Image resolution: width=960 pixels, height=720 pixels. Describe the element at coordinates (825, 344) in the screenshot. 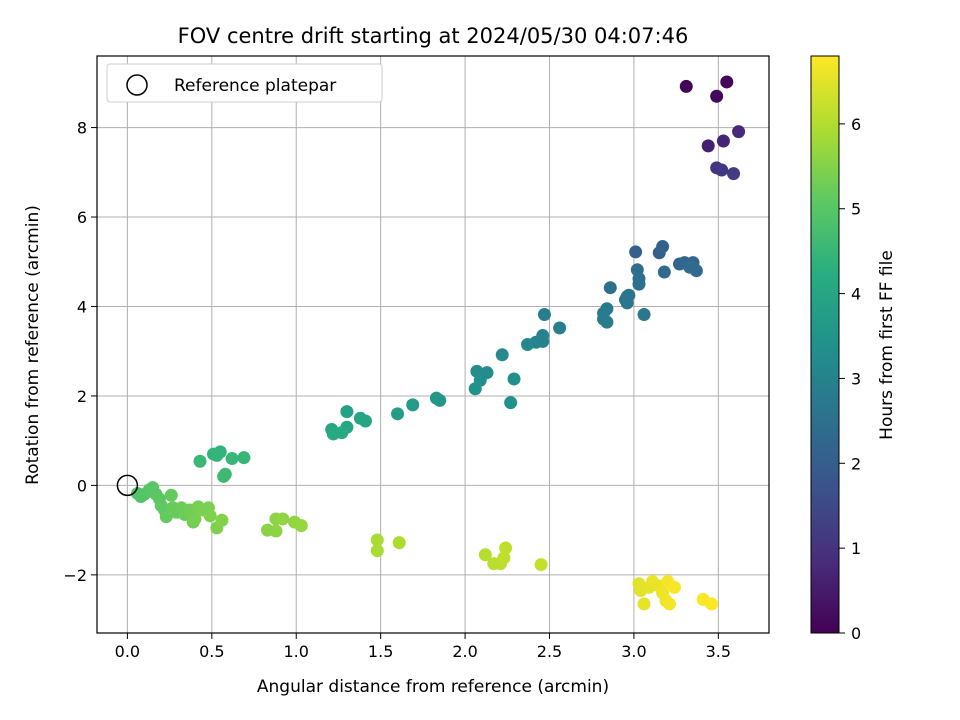

I see `colorbar-gradient` at that location.